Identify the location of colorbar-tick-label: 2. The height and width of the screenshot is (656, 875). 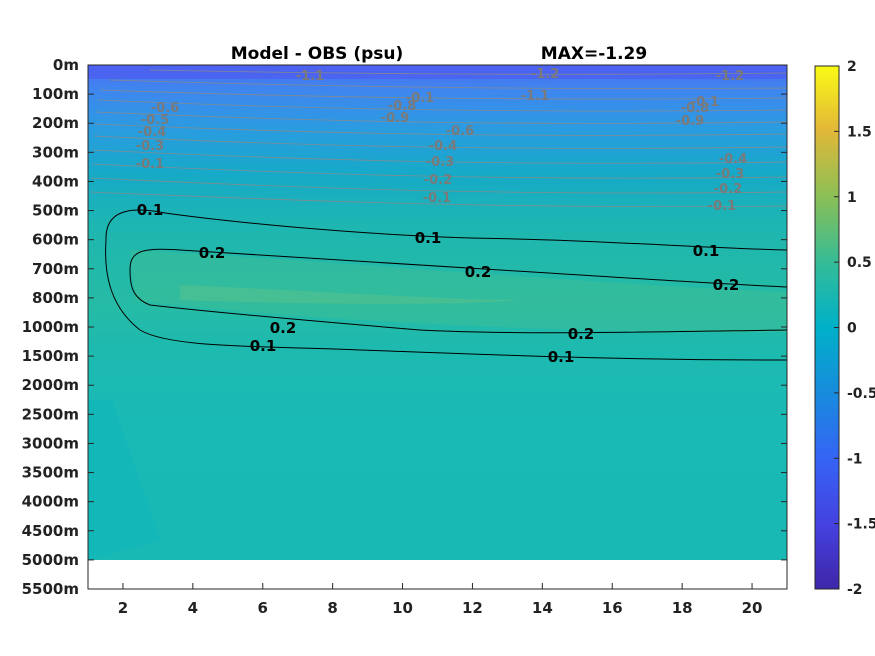
(852, 67).